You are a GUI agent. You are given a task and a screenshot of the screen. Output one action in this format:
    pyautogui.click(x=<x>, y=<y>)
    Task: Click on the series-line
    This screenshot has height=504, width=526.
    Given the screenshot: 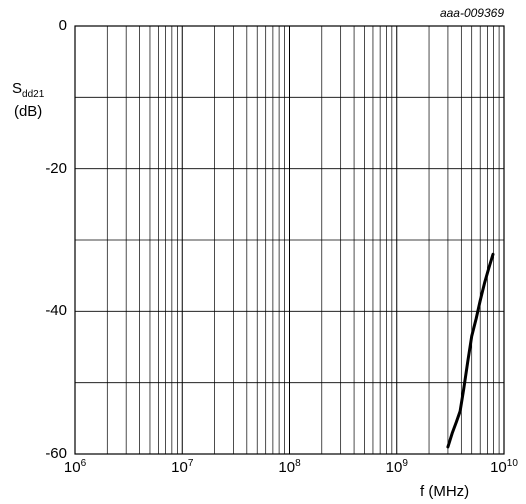 What is the action you would take?
    pyautogui.click(x=470, y=350)
    